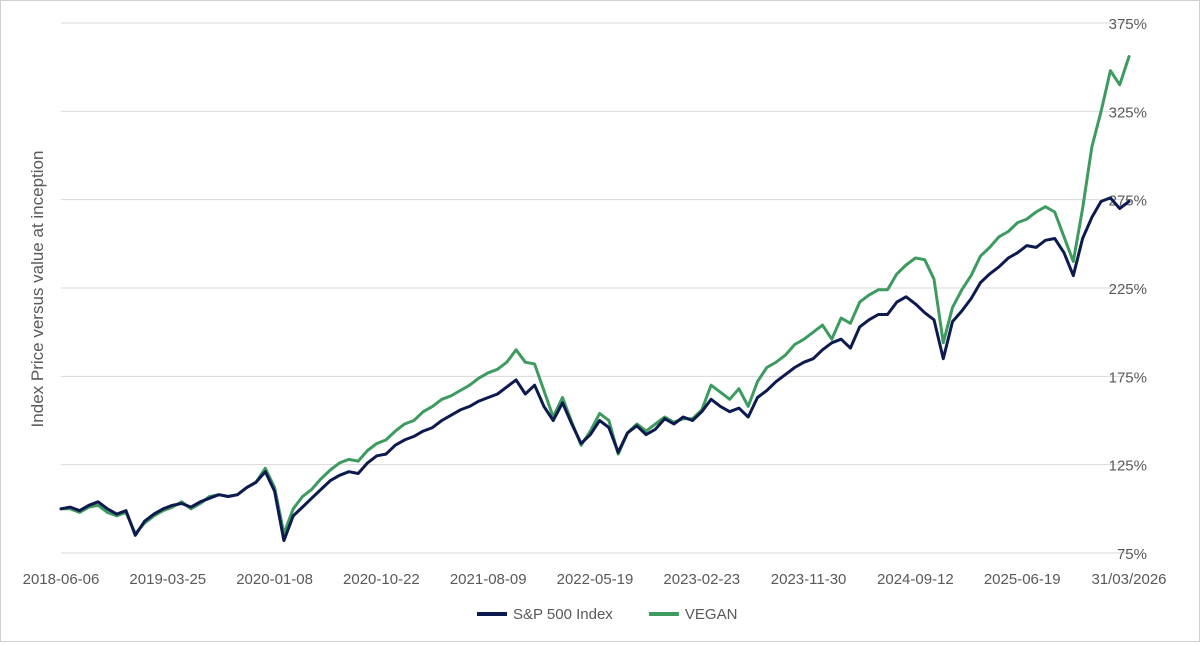 The image size is (1200, 646). What do you see at coordinates (701, 579) in the screenshot?
I see `x-tick-label: 2023-02-23` at bounding box center [701, 579].